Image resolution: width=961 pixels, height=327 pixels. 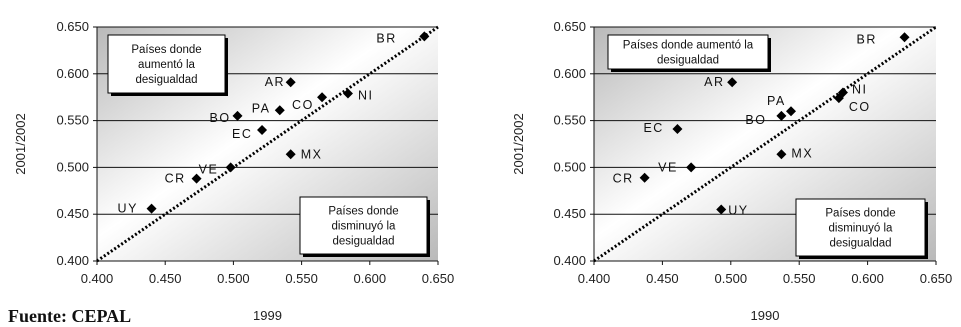 I want to click on point-ni, so click(x=347, y=93).